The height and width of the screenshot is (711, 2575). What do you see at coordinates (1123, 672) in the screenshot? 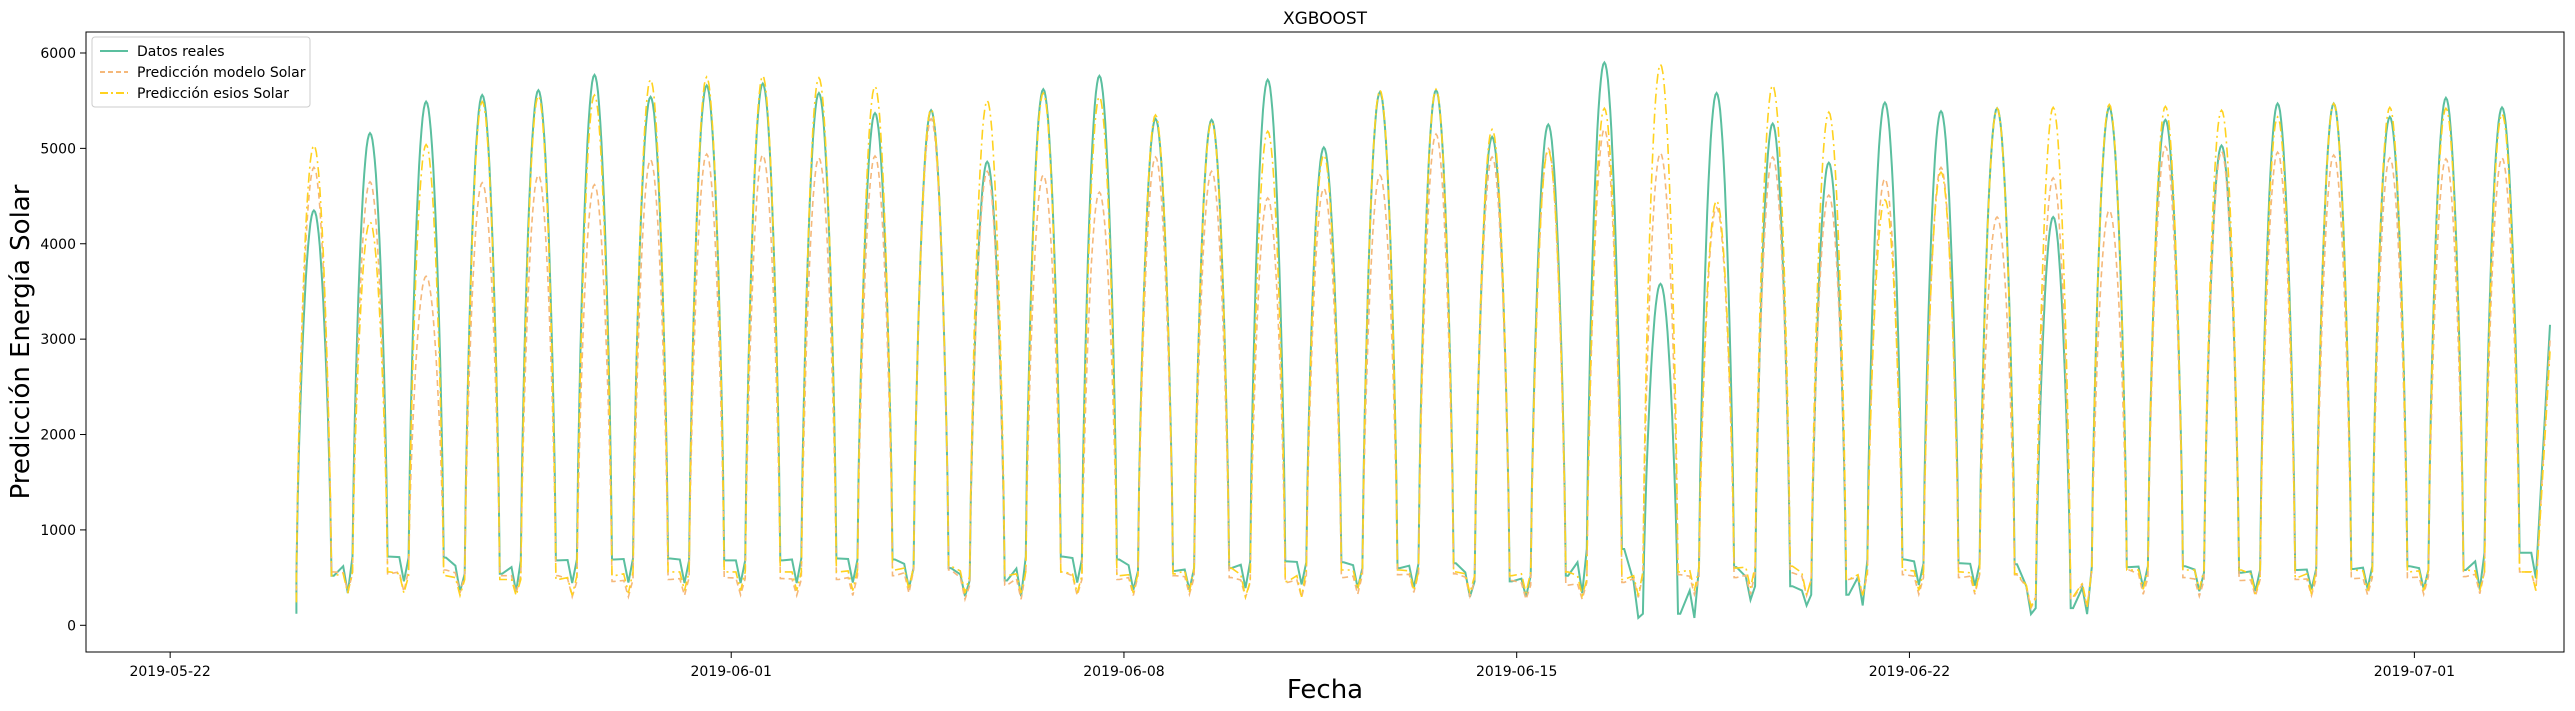
I see `x-tick-label: 2019-06-08` at bounding box center [1123, 672].